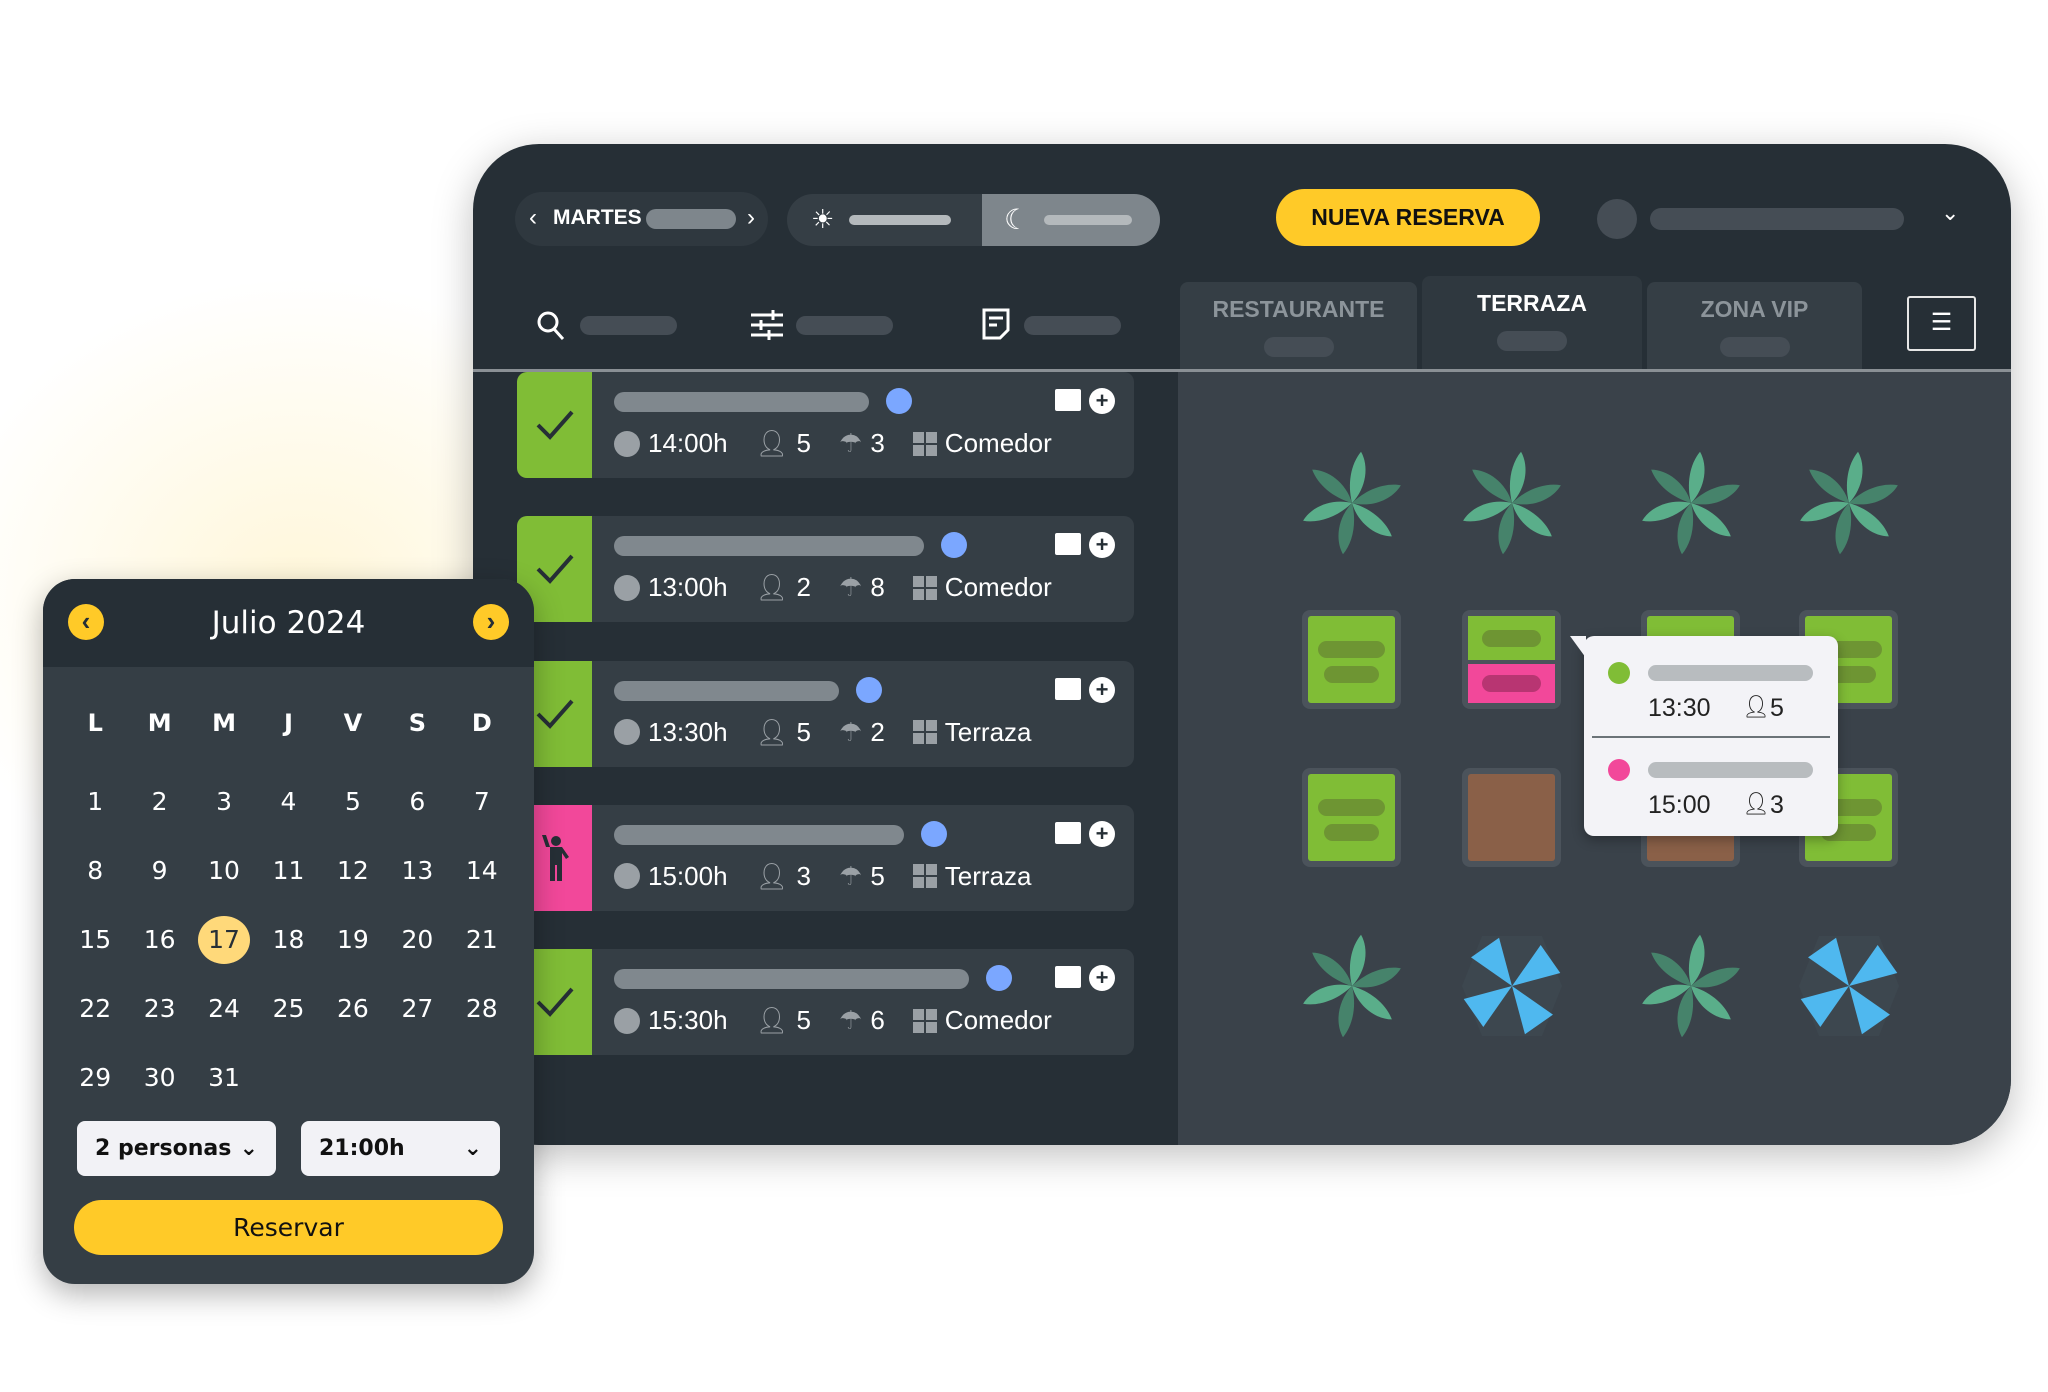 The height and width of the screenshot is (1392, 2048). Describe the element at coordinates (224, 1077) in the screenshot. I see `calendar-day: 31` at that location.